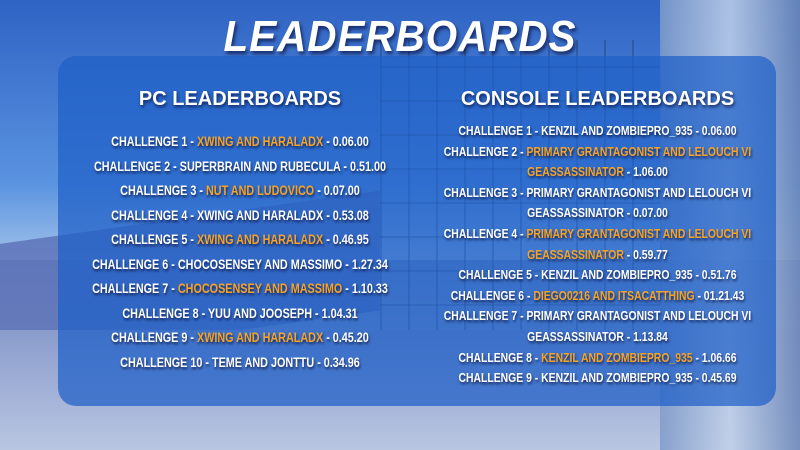  What do you see at coordinates (400, 36) in the screenshot?
I see `page-title: LEADERBOARDS` at bounding box center [400, 36].